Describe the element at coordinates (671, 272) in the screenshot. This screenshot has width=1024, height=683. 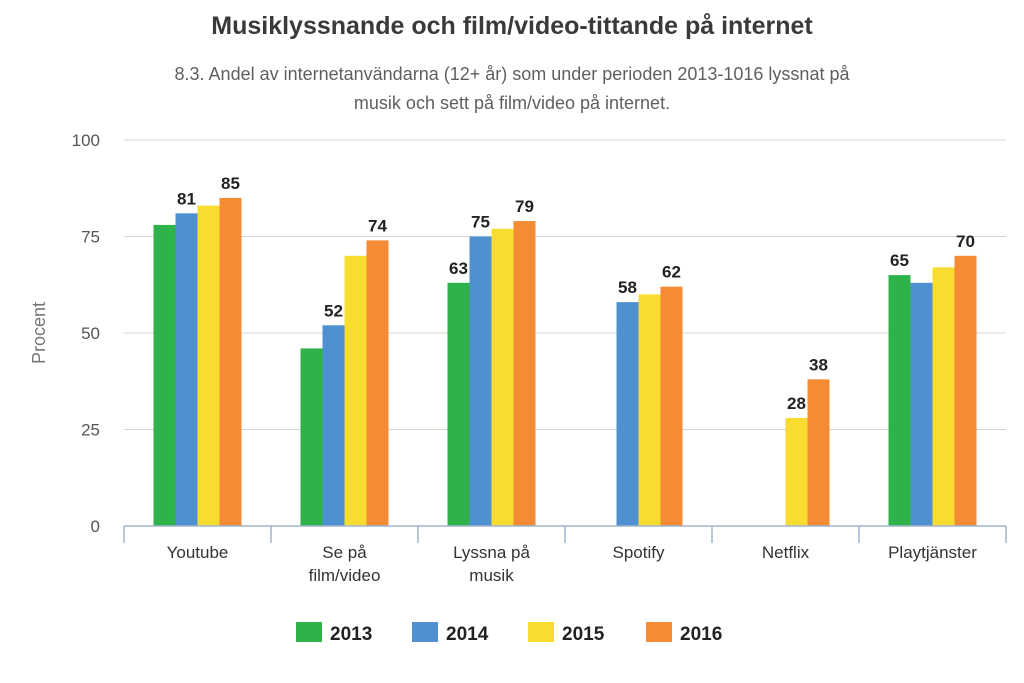
I see `data-label: 62` at that location.